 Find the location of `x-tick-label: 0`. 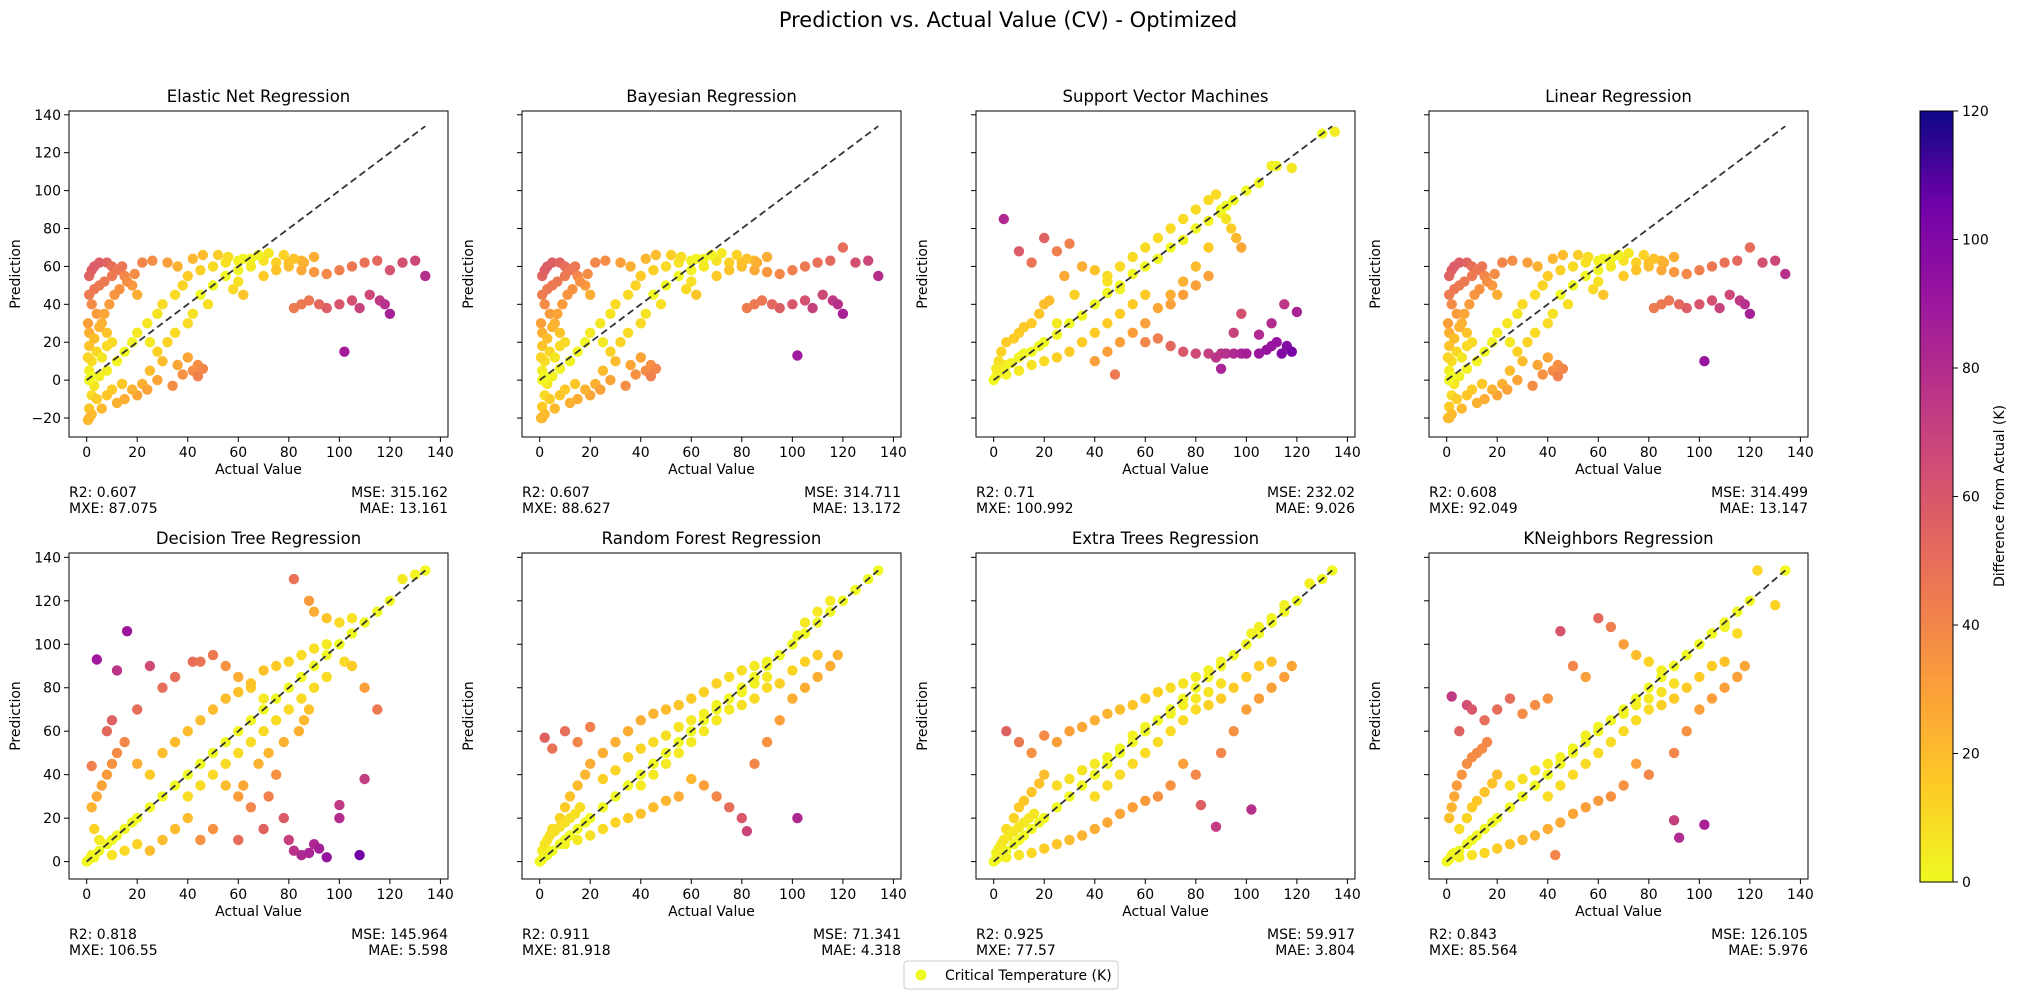

x-tick-label: 0 is located at coordinates (86, 895).